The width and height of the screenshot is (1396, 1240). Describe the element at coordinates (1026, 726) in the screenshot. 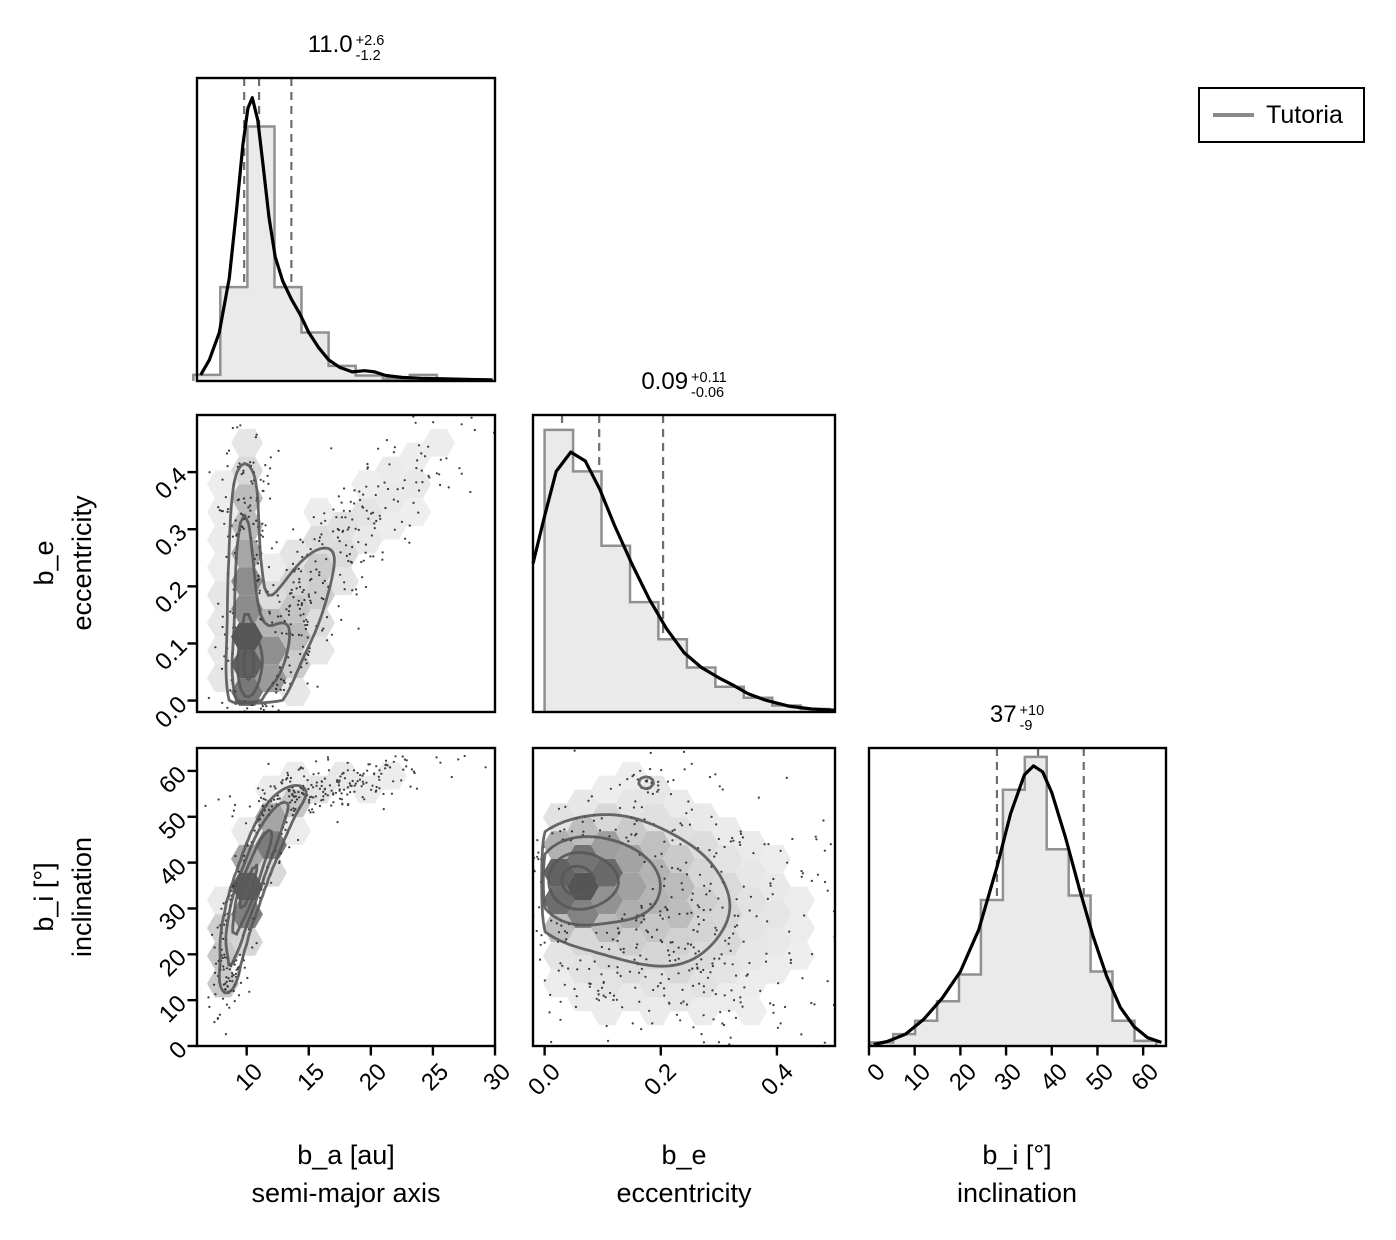

I see `title-minus: -9` at that location.